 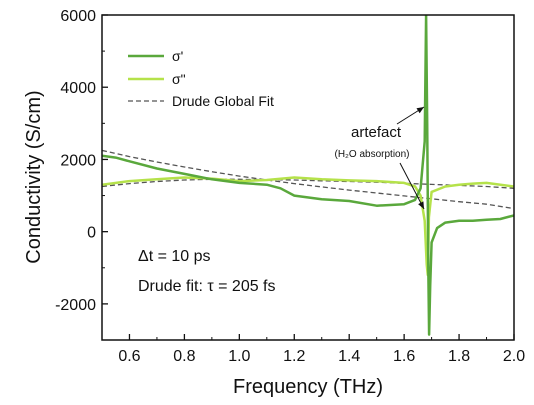 What do you see at coordinates (412, 186) in the screenshot?
I see `artefact-arrow-down` at bounding box center [412, 186].